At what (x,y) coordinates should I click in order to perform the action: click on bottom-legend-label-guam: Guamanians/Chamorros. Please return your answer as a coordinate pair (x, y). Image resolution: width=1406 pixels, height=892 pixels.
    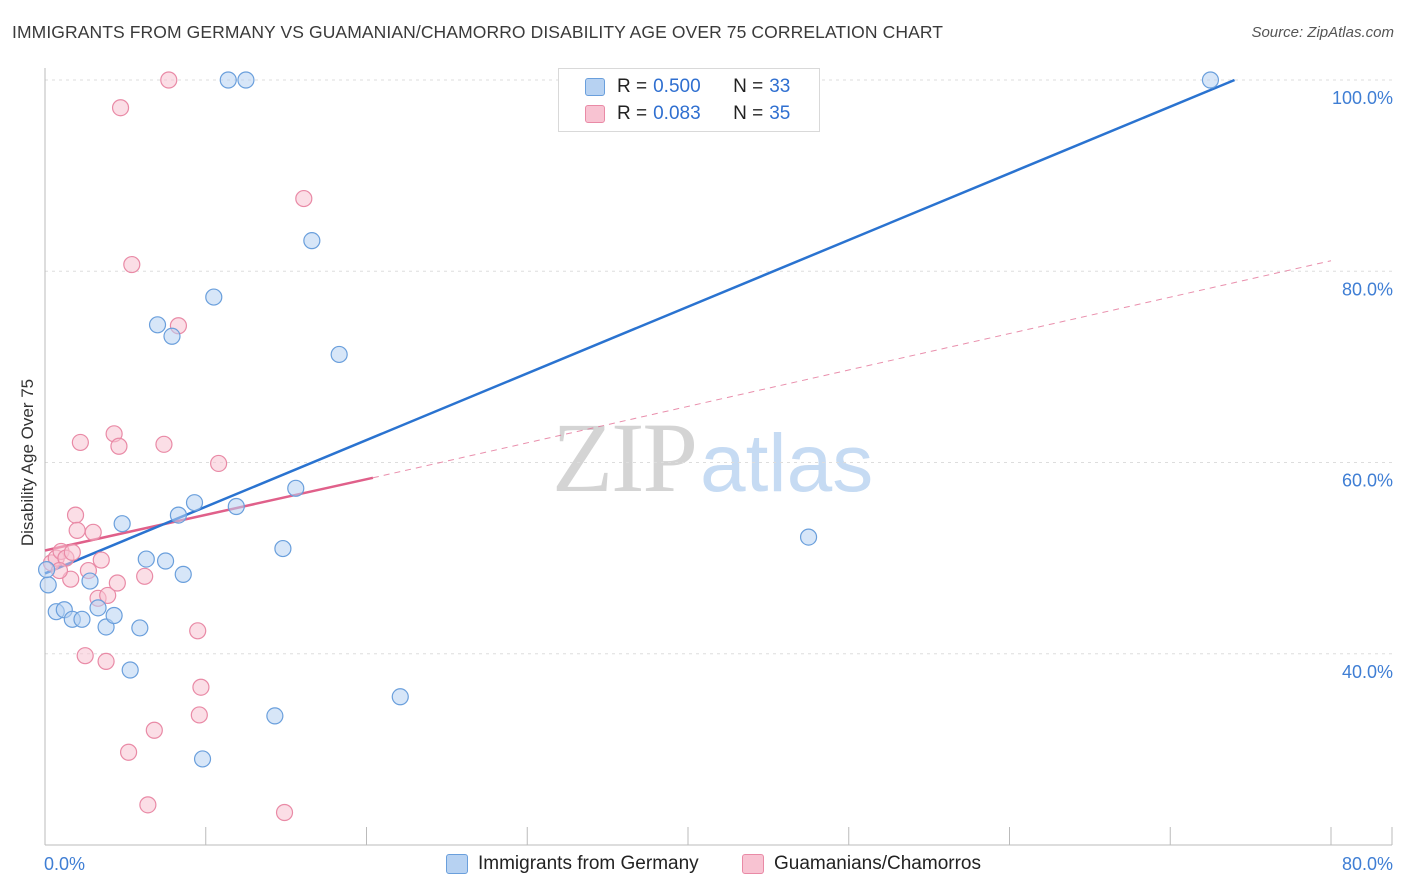
    Looking at the image, I should click on (877, 863).